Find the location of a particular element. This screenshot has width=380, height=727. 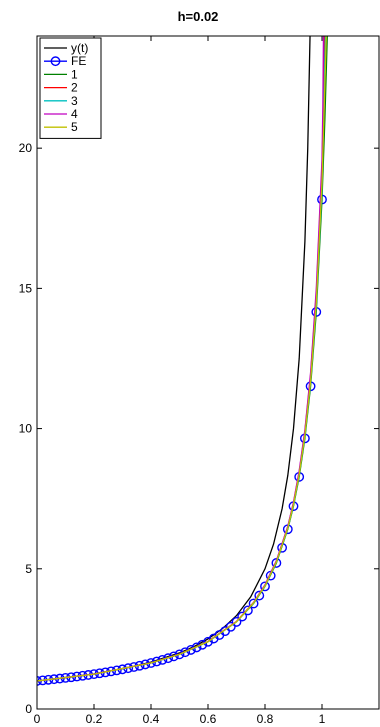

legend-label-4: 4 is located at coordinates (74, 114).